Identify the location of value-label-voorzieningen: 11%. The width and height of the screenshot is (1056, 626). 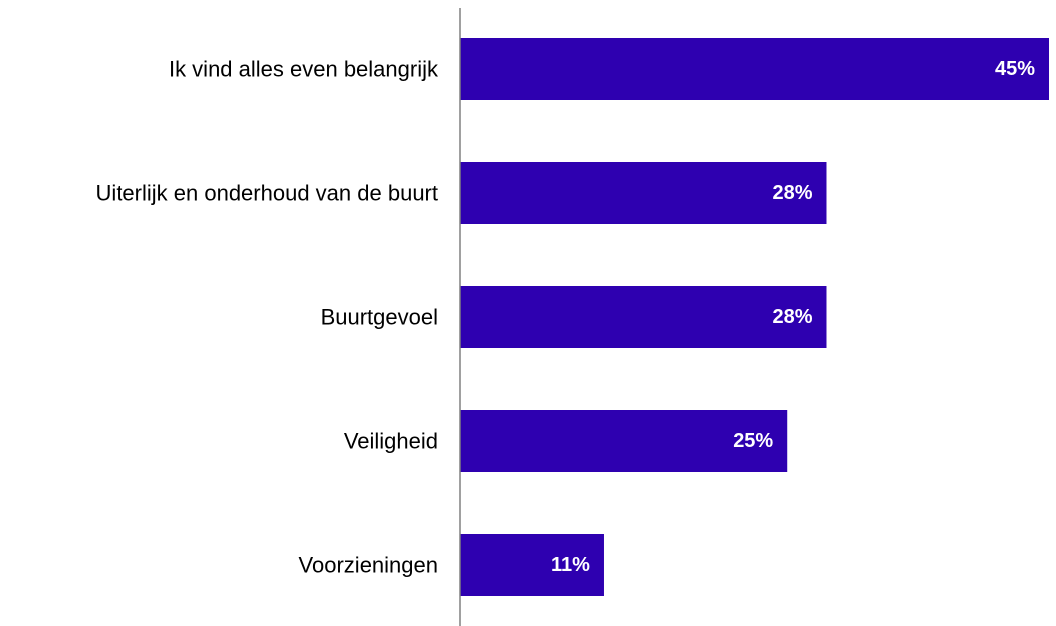
(570, 565).